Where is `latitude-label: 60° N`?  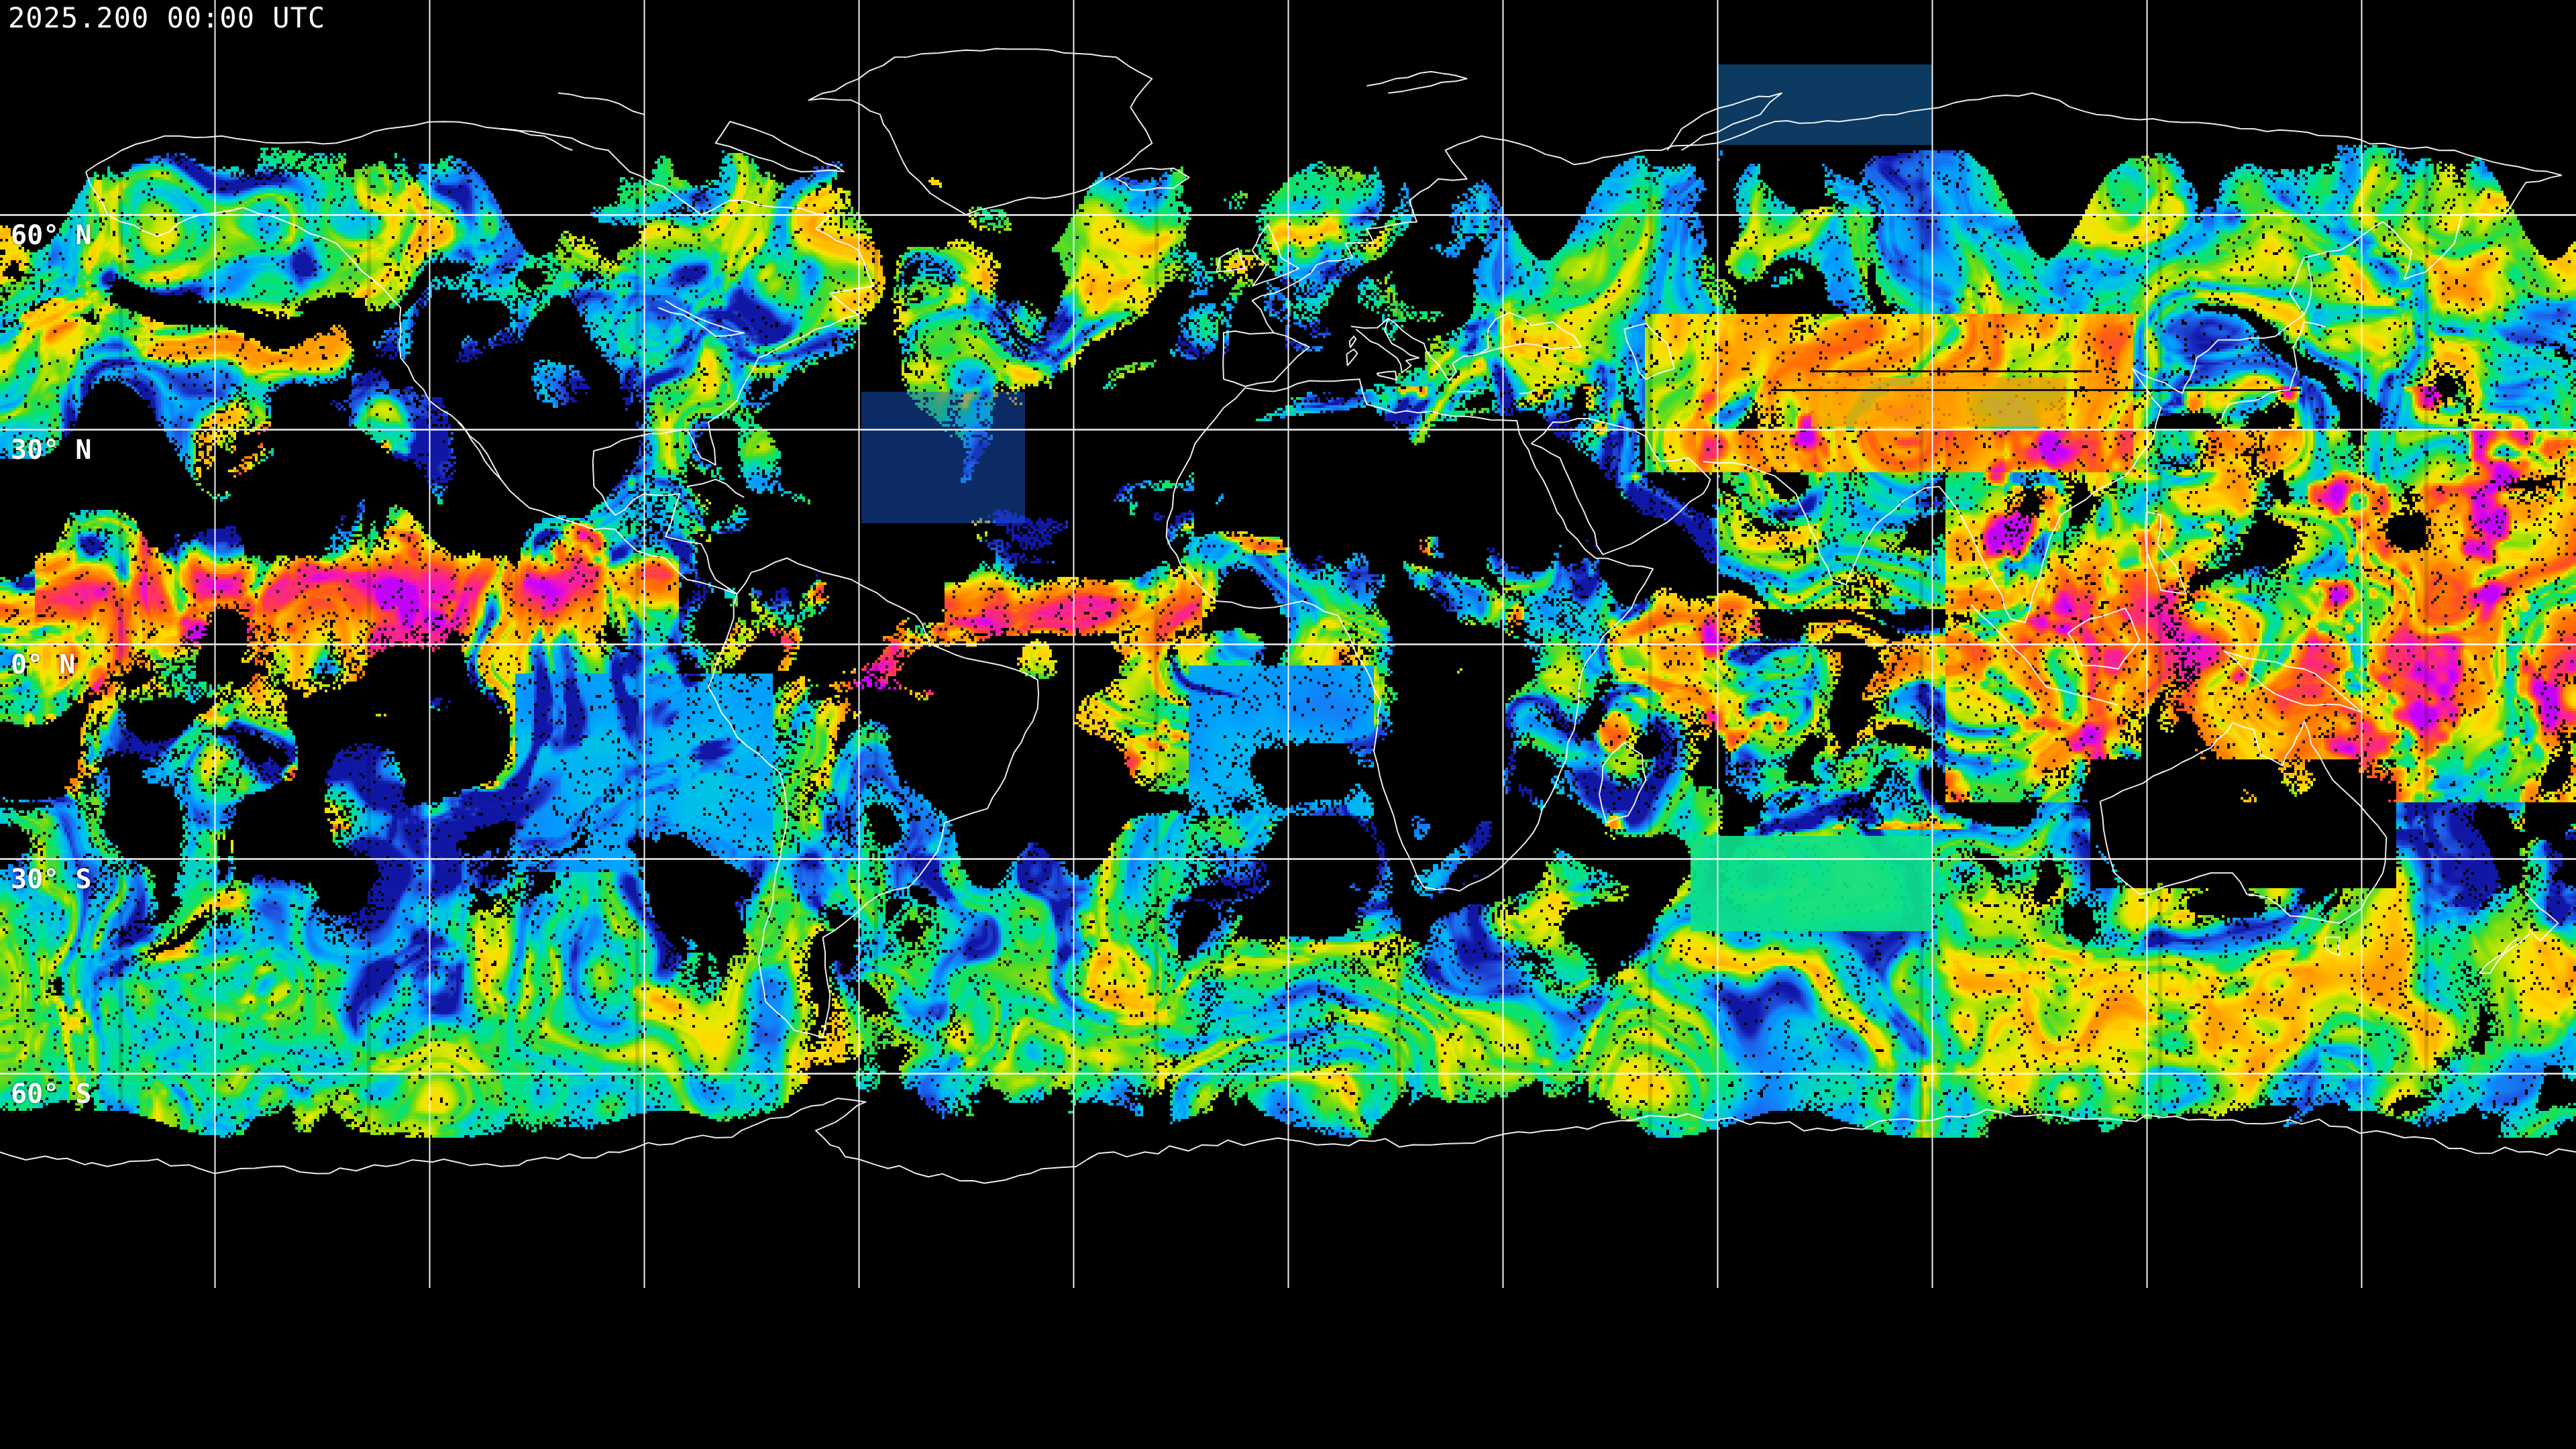
latitude-label: 60° N is located at coordinates (51, 235).